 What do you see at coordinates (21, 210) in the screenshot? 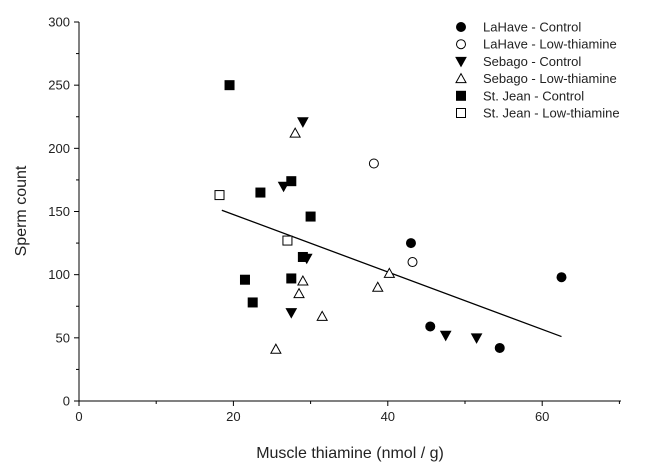
I see `y-axis-title: Sperm count` at bounding box center [21, 210].